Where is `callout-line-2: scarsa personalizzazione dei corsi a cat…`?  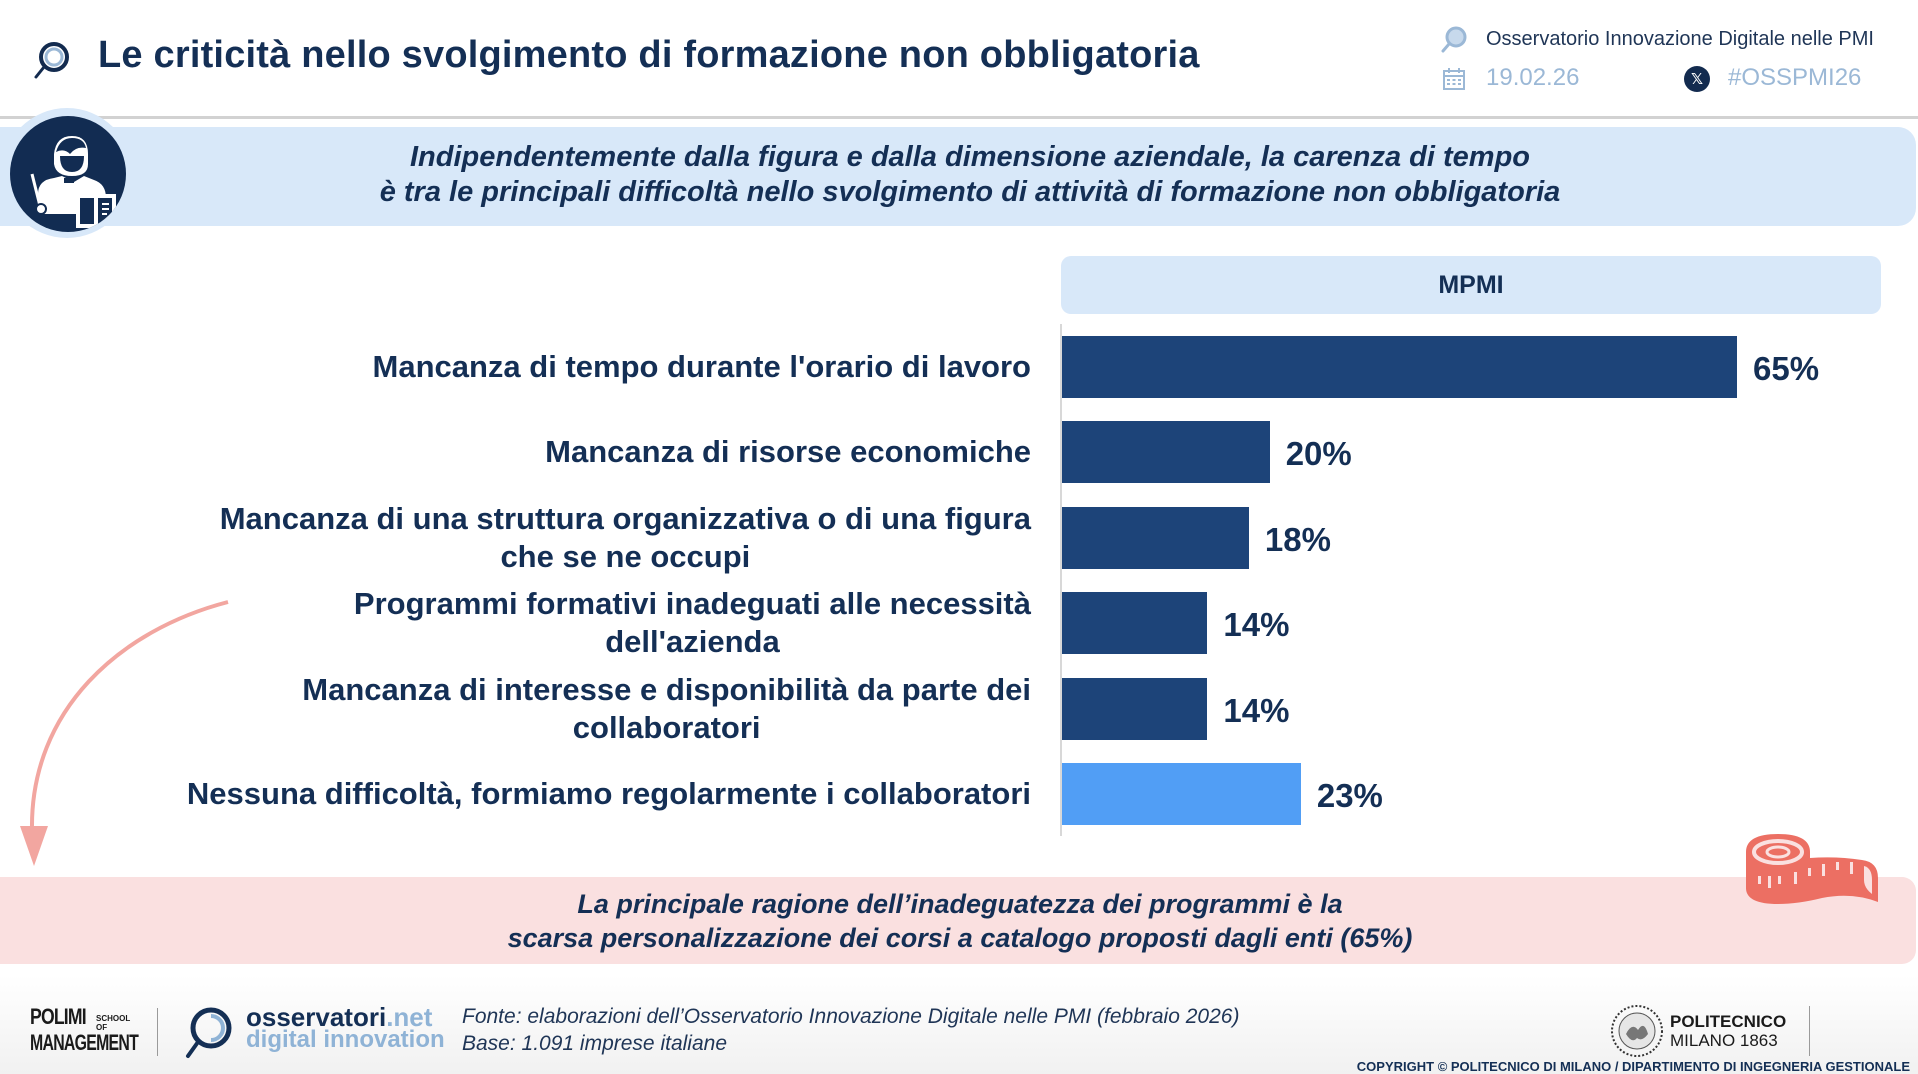 callout-line-2: scarsa personalizzazione dei corsi a cat… is located at coordinates (960, 938).